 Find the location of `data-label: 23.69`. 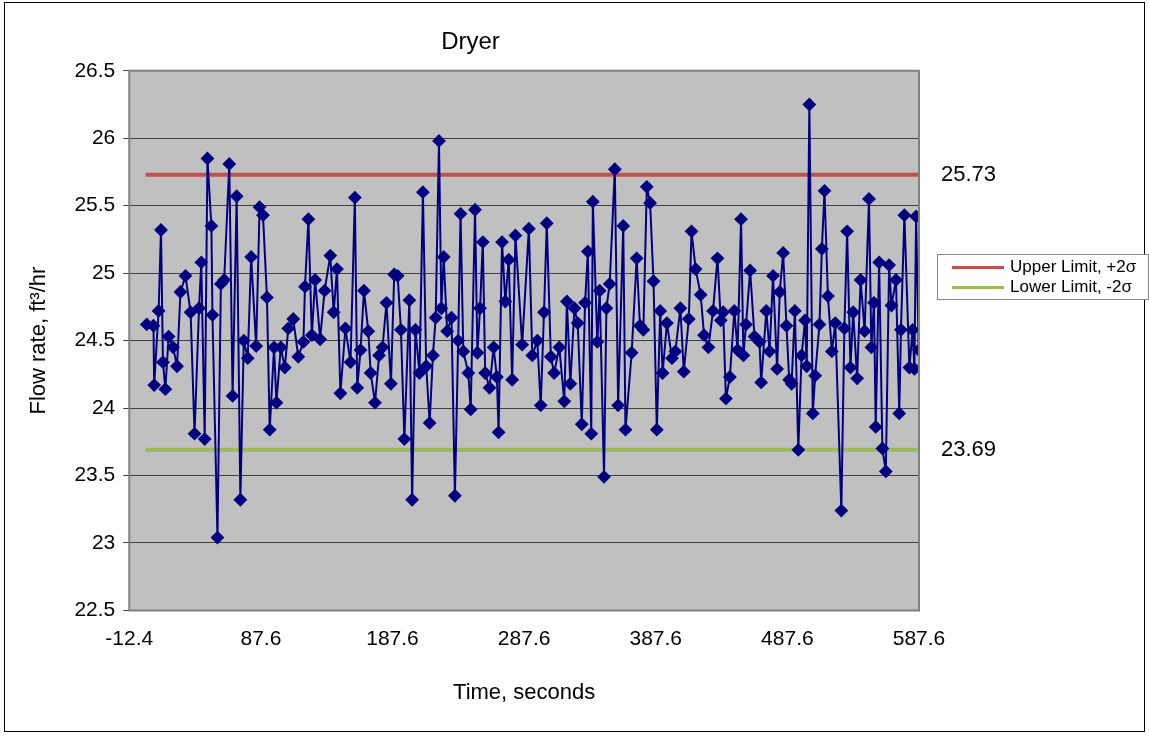

data-label: 23.69 is located at coordinates (969, 448).